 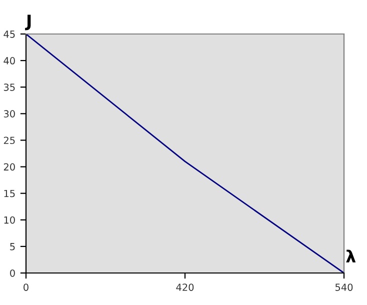 I want to click on y-tick-label: 45, so click(x=9, y=34).